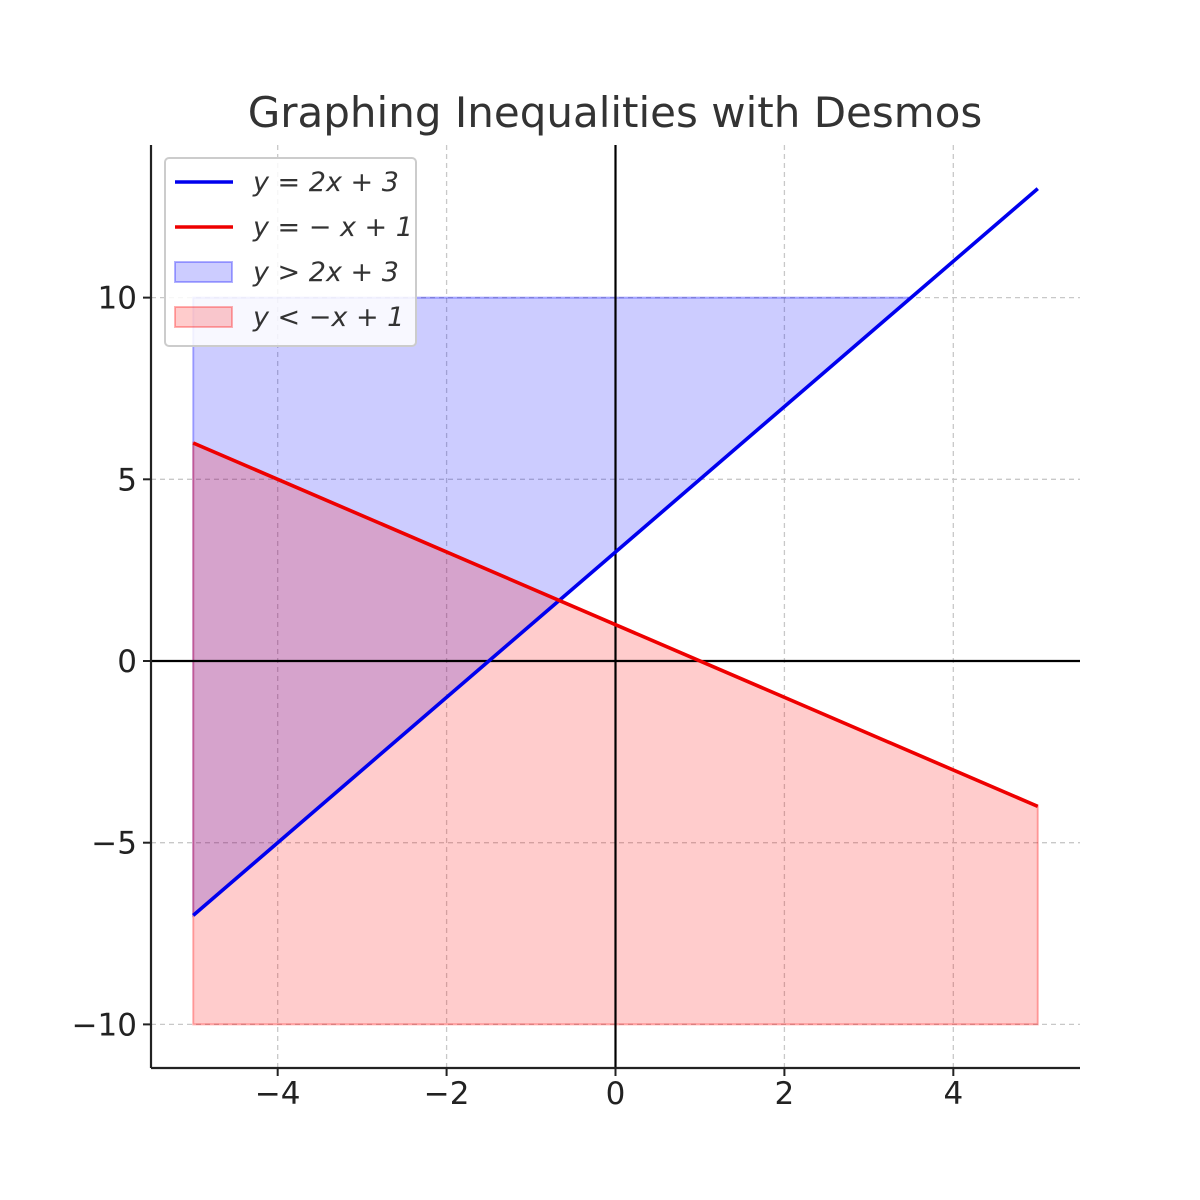  I want to click on legend-box, so click(290, 252).